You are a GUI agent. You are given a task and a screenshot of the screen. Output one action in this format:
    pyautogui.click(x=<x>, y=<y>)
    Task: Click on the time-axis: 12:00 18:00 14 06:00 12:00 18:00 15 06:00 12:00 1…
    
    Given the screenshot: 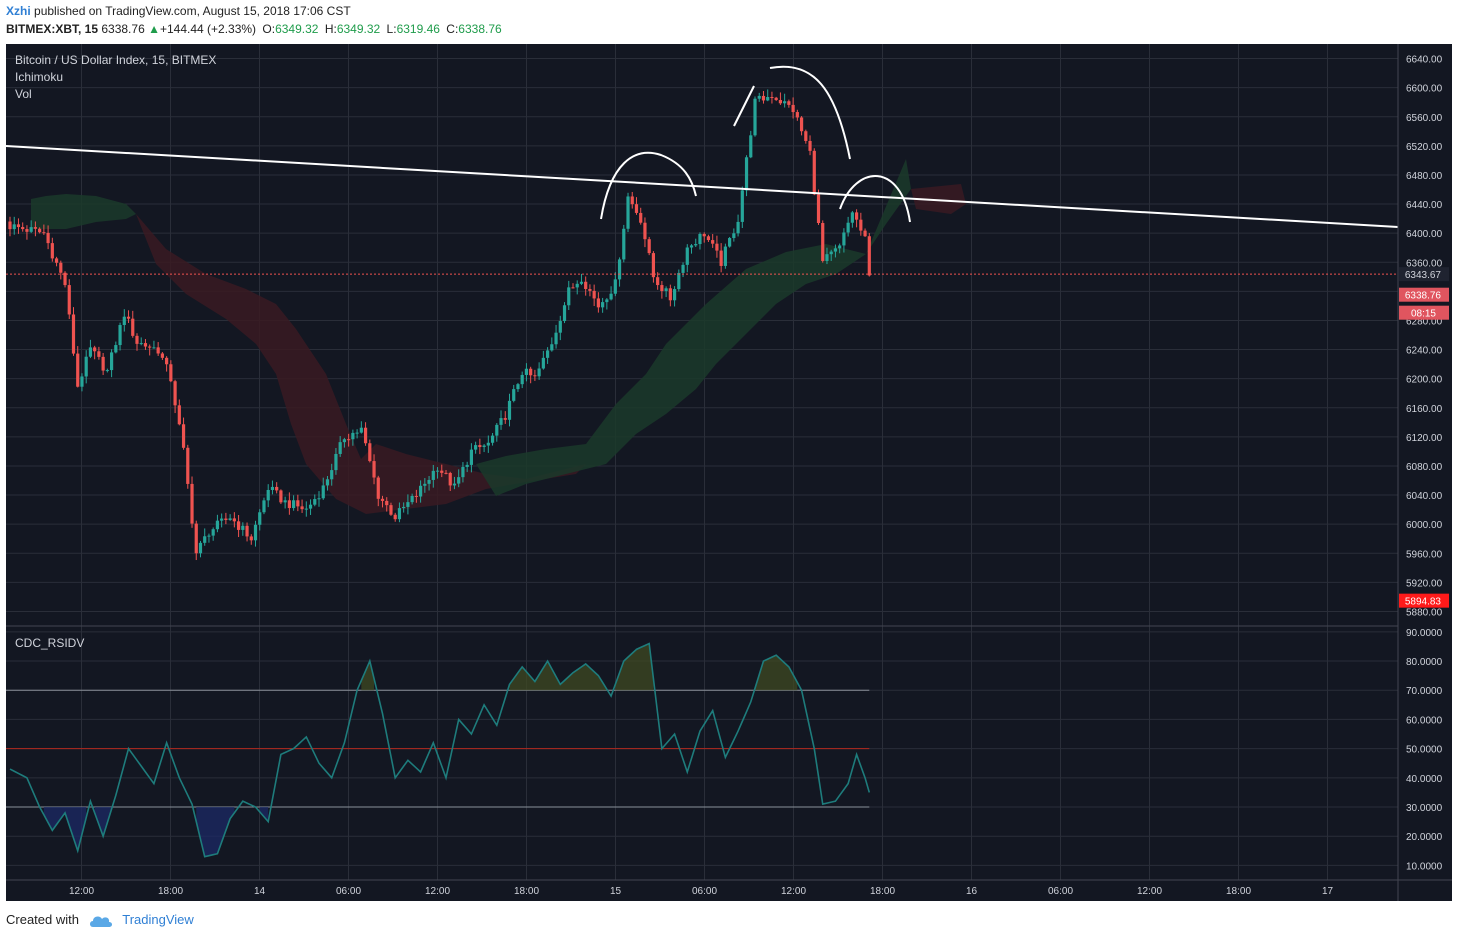 What is the action you would take?
    pyautogui.click(x=701, y=891)
    